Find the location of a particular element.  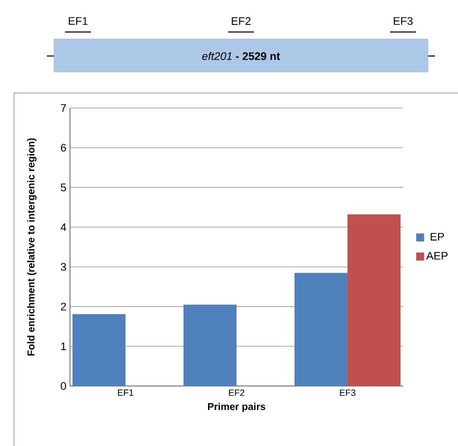

y-tick-label: 7 is located at coordinates (63, 108).